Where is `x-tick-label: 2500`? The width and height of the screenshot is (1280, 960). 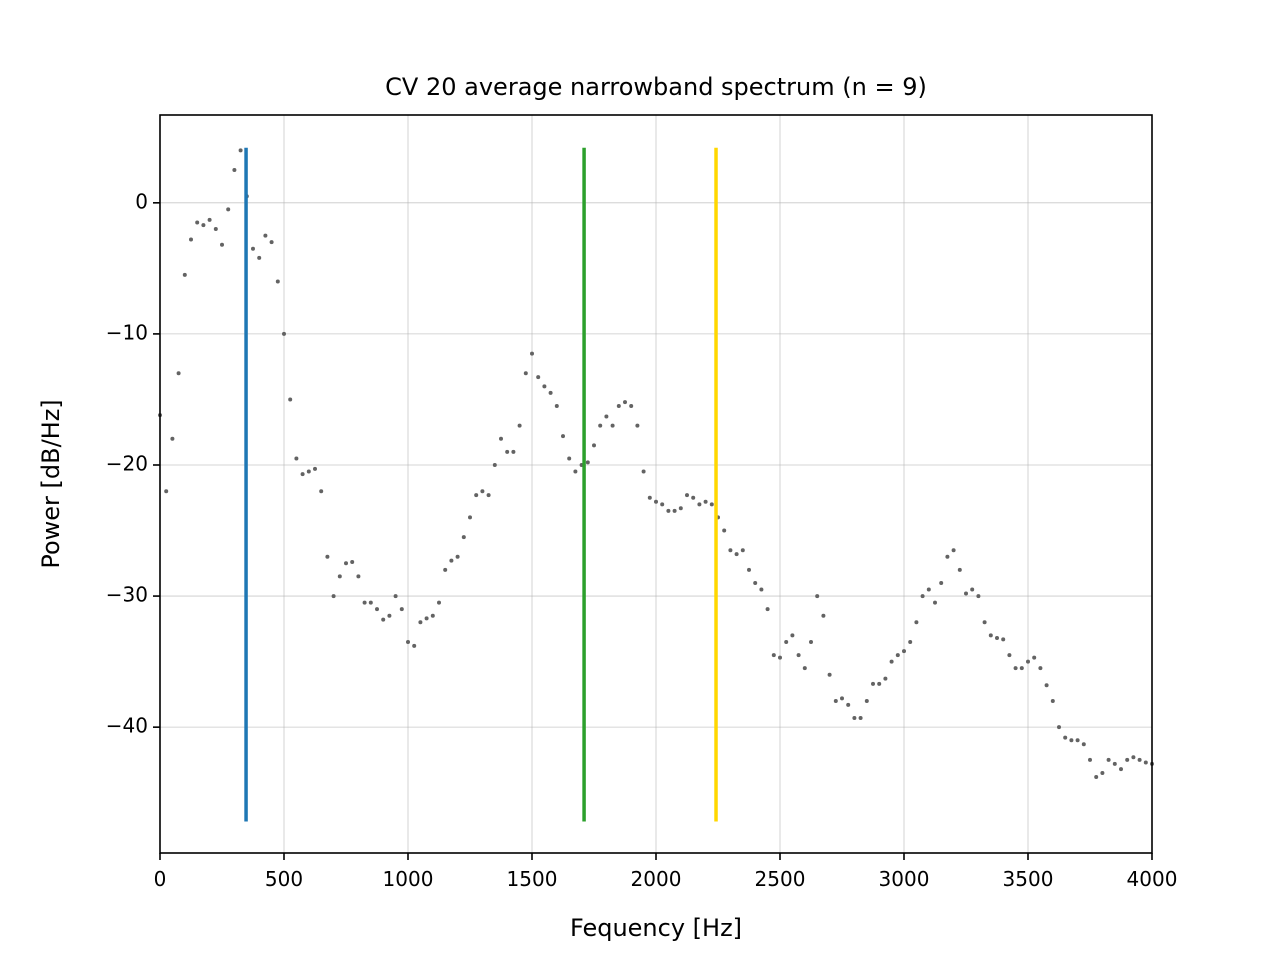
x-tick-label: 2500 is located at coordinates (780, 879).